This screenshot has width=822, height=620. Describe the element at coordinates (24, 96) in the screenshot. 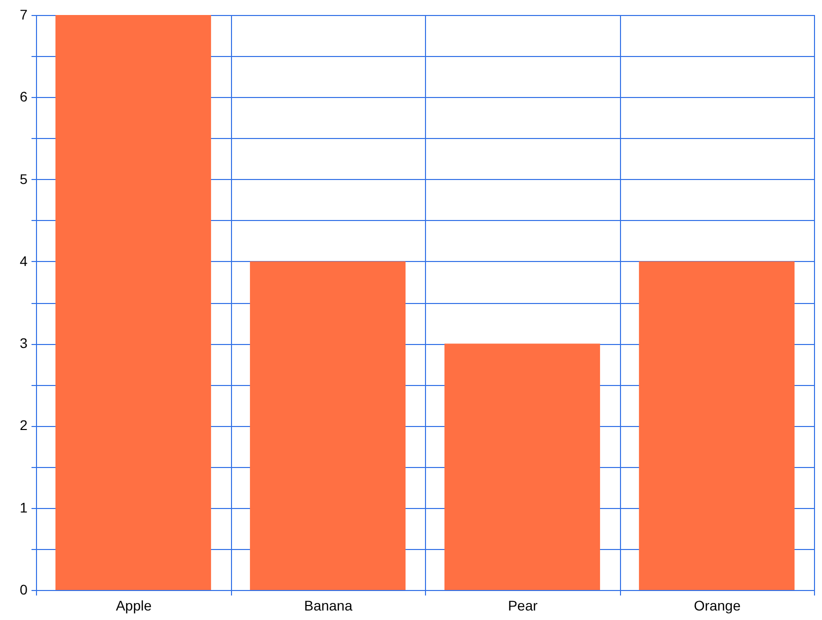

I see `y-tick-label: 6` at that location.